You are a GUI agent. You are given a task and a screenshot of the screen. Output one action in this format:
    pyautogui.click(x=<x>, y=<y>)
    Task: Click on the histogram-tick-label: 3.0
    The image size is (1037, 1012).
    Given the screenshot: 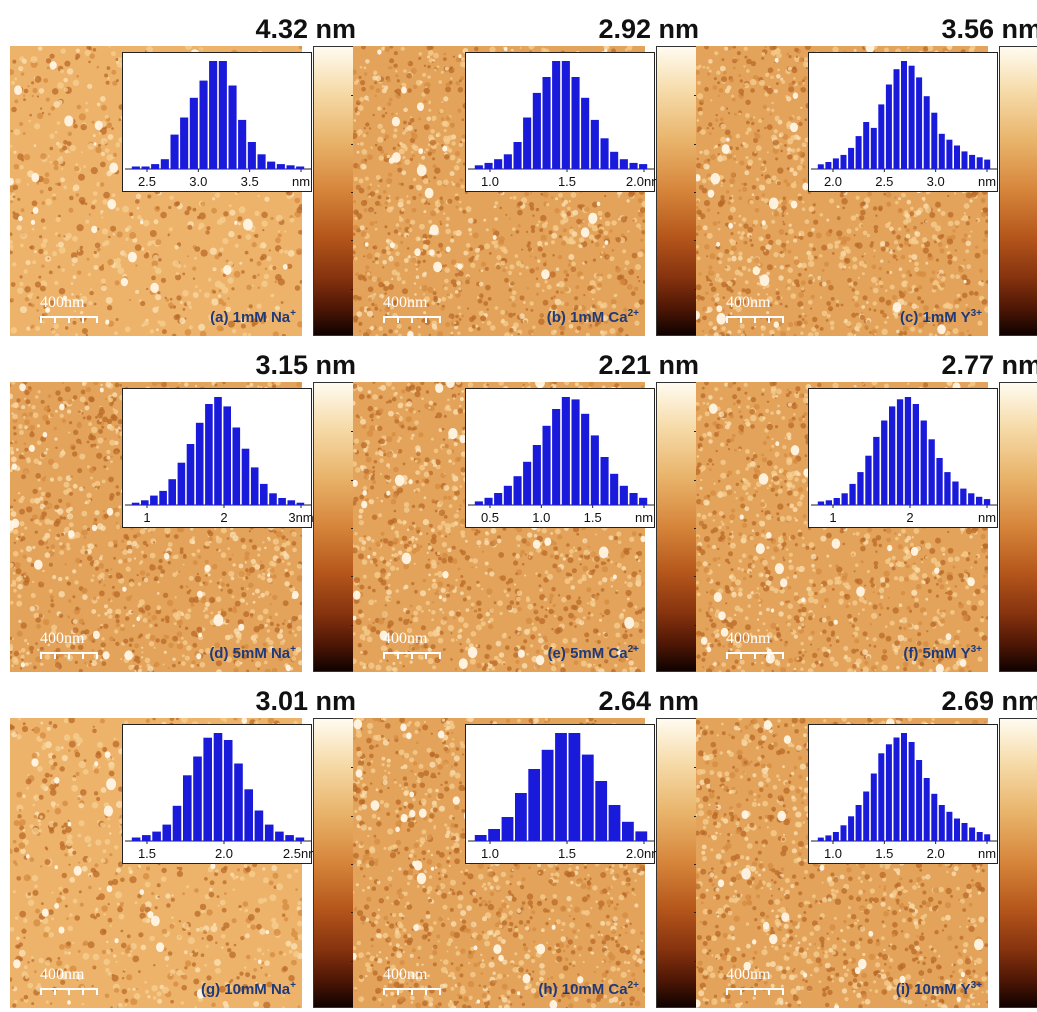 What is the action you would take?
    pyautogui.click(x=936, y=181)
    